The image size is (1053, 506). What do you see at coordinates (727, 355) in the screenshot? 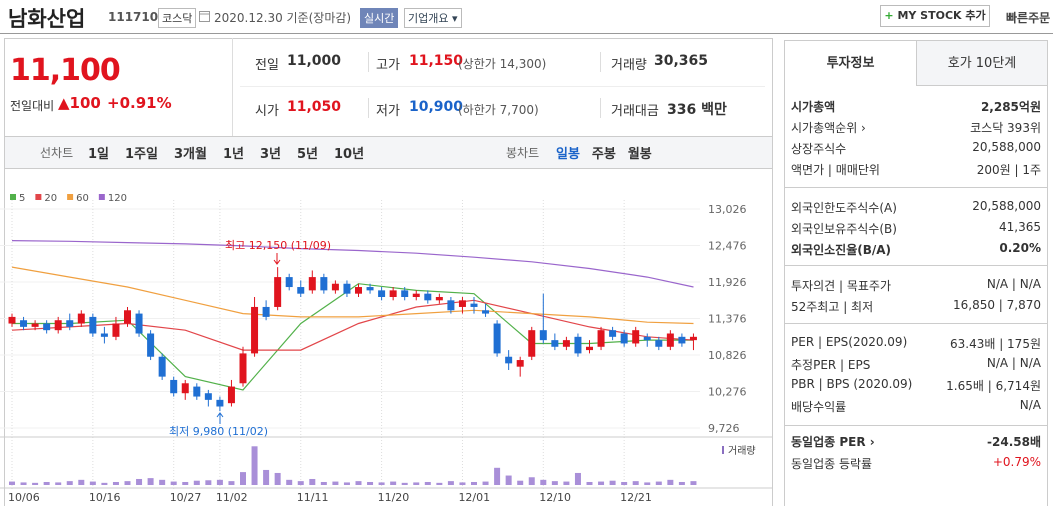
I see `y-tick-label: 10,826` at bounding box center [727, 355].